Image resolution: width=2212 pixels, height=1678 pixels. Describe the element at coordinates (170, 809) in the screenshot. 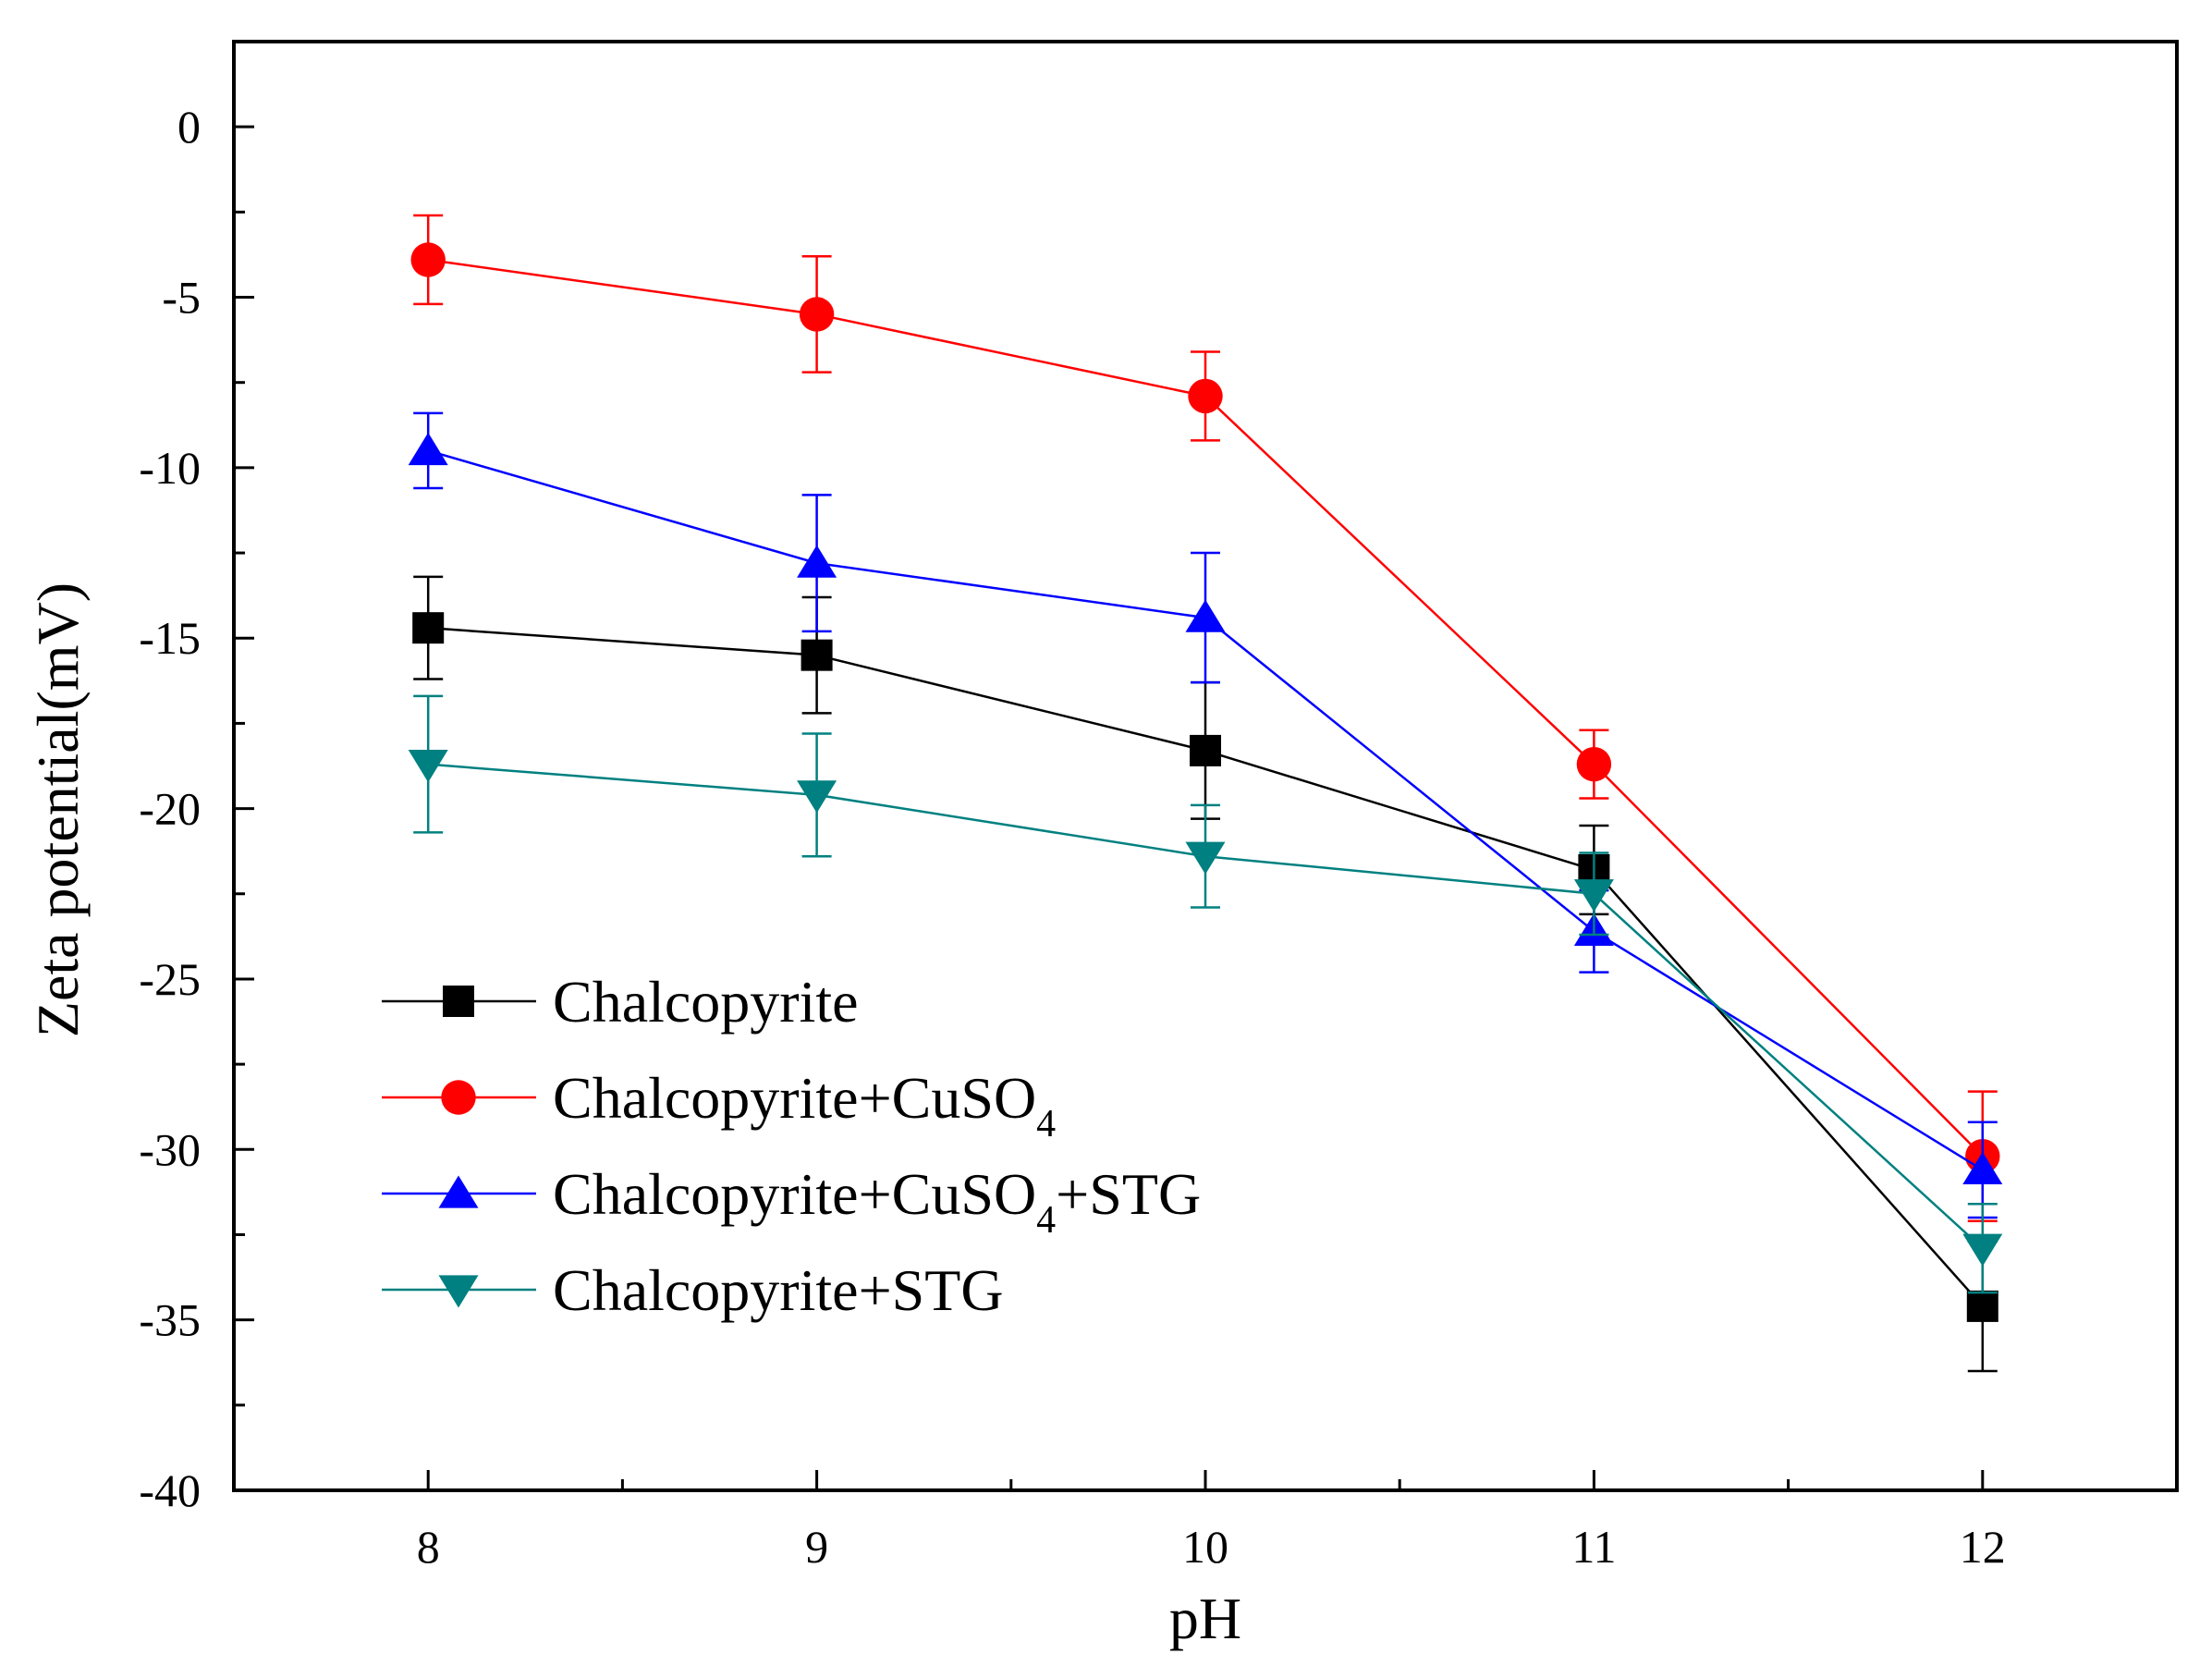

I see `y-tick-label: -20` at that location.